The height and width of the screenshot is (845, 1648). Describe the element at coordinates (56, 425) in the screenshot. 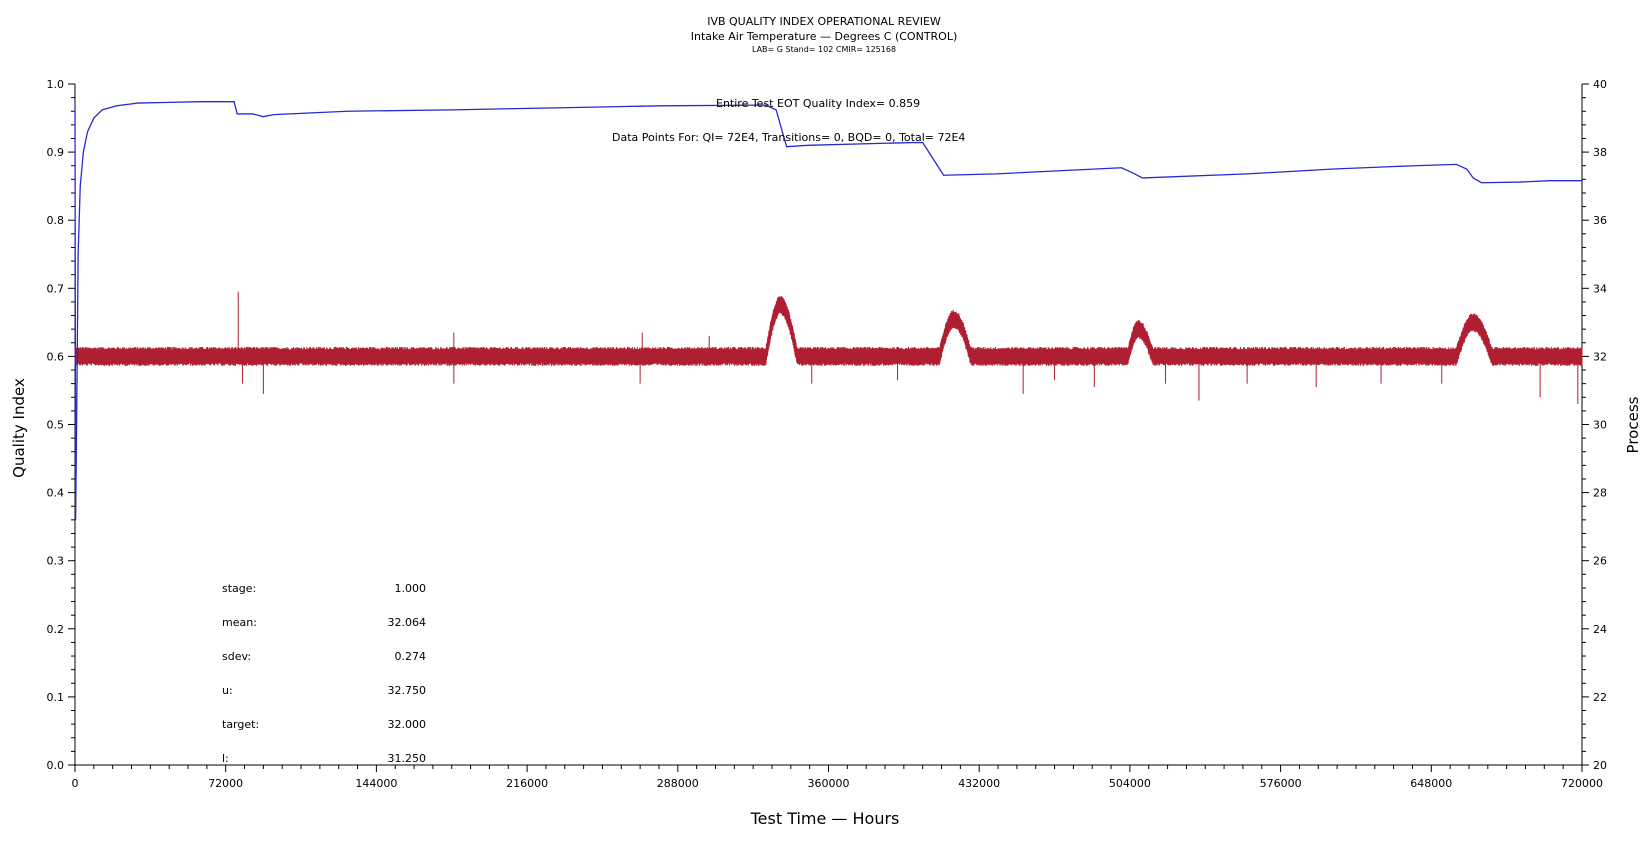

I see `y-left-tick-label: 0.5` at that location.